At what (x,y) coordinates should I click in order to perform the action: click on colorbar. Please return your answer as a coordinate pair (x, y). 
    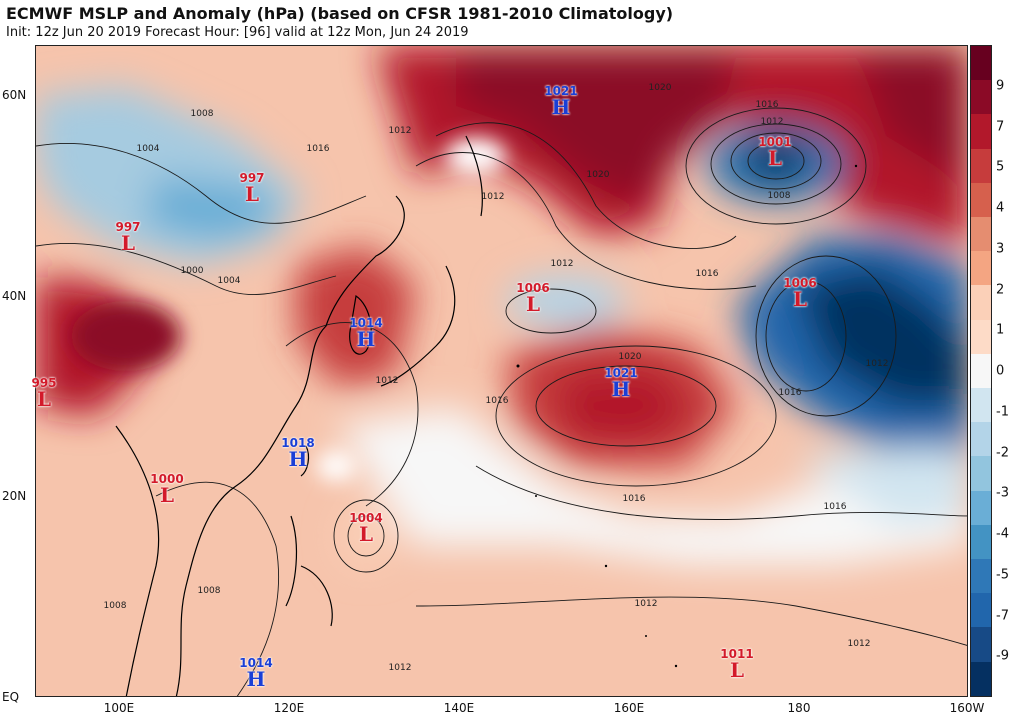
    Looking at the image, I should click on (981, 371).